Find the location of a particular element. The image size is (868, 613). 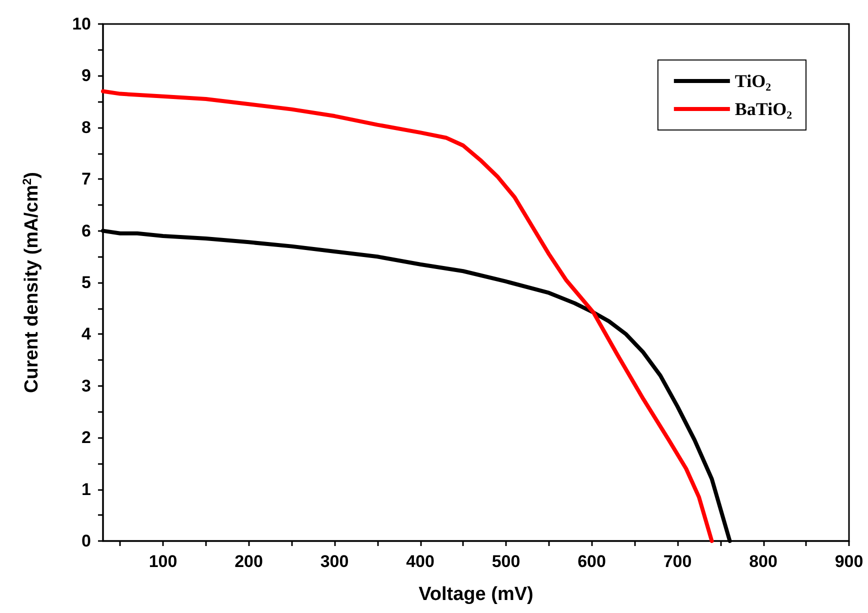

y-tick-label: 10 is located at coordinates (81, 24).